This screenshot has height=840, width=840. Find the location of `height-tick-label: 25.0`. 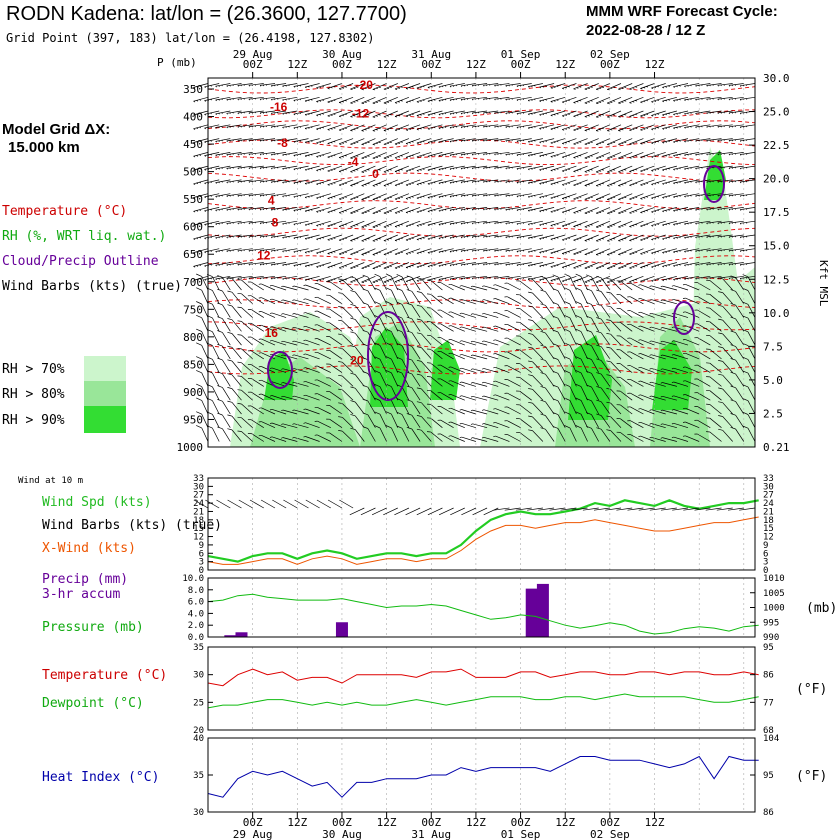

height-tick-label: 25.0 is located at coordinates (776, 112).